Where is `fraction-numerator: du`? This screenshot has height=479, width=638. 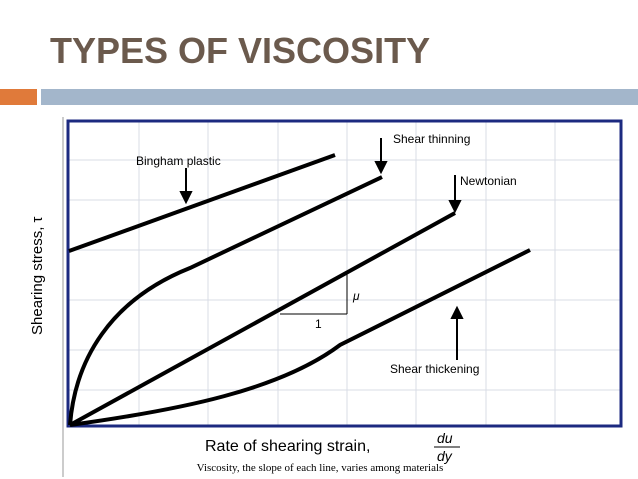
fraction-numerator: du is located at coordinates (445, 438).